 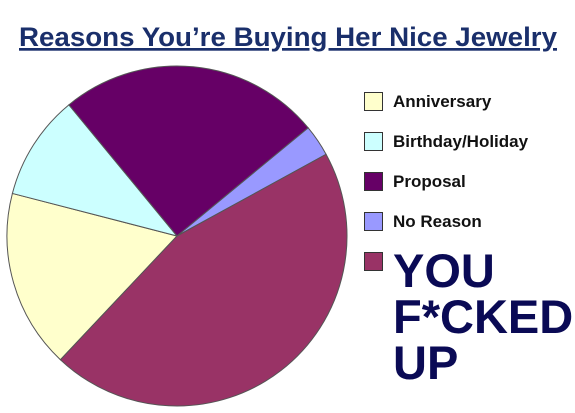 What do you see at coordinates (288, 37) in the screenshot?
I see `chart-title: Reasons You’re Buying Her Nice Jewelry` at bounding box center [288, 37].